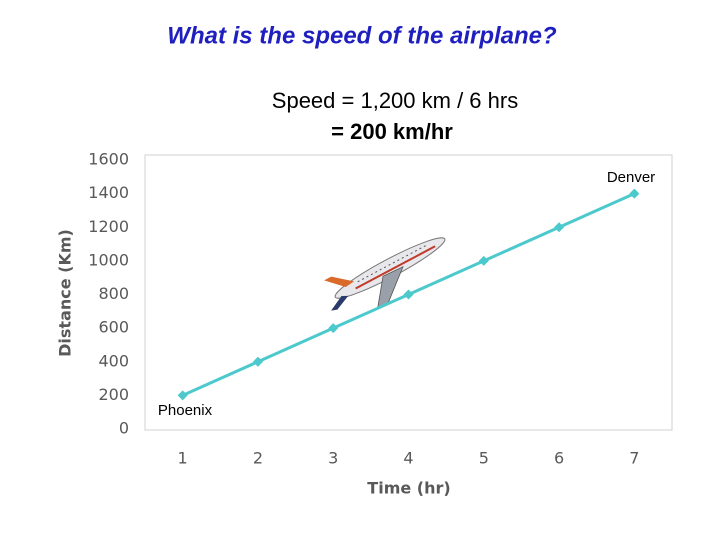  I want to click on annotation: Speed = 1,200 km / 6 hrs, so click(395, 100).